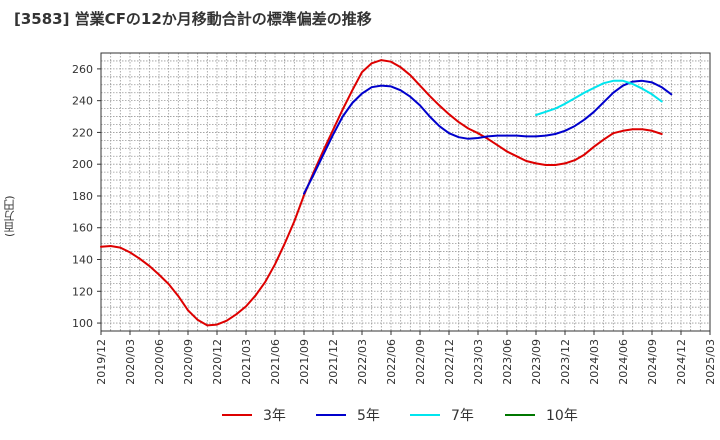 This screenshot has width=720, height=440. What do you see at coordinates (536, 362) in the screenshot?
I see `x-tick-label: 2023/09` at bounding box center [536, 362].